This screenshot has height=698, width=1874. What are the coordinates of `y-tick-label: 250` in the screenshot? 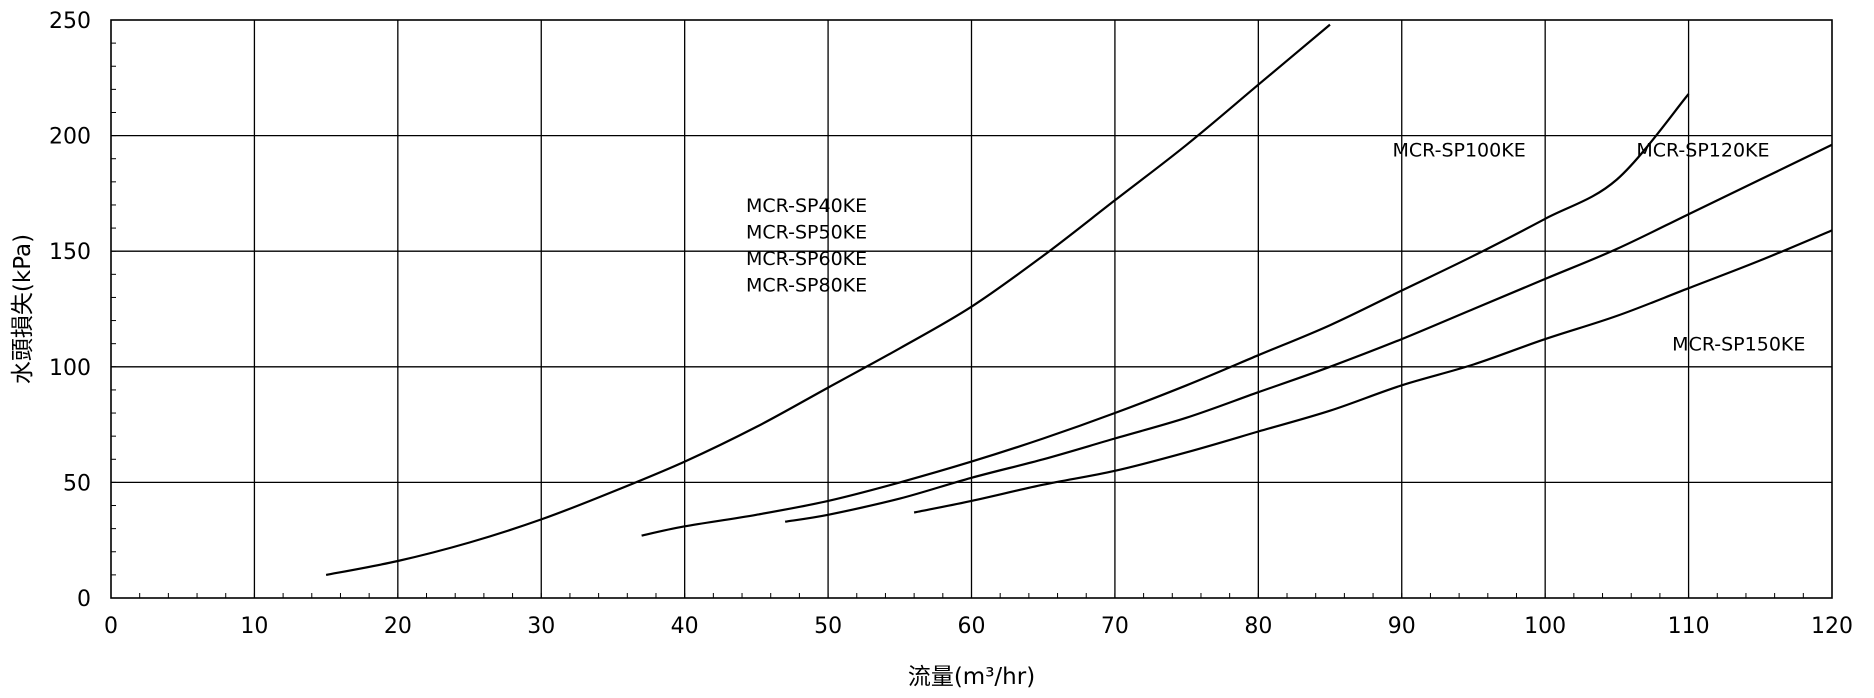 It's located at (70, 21).